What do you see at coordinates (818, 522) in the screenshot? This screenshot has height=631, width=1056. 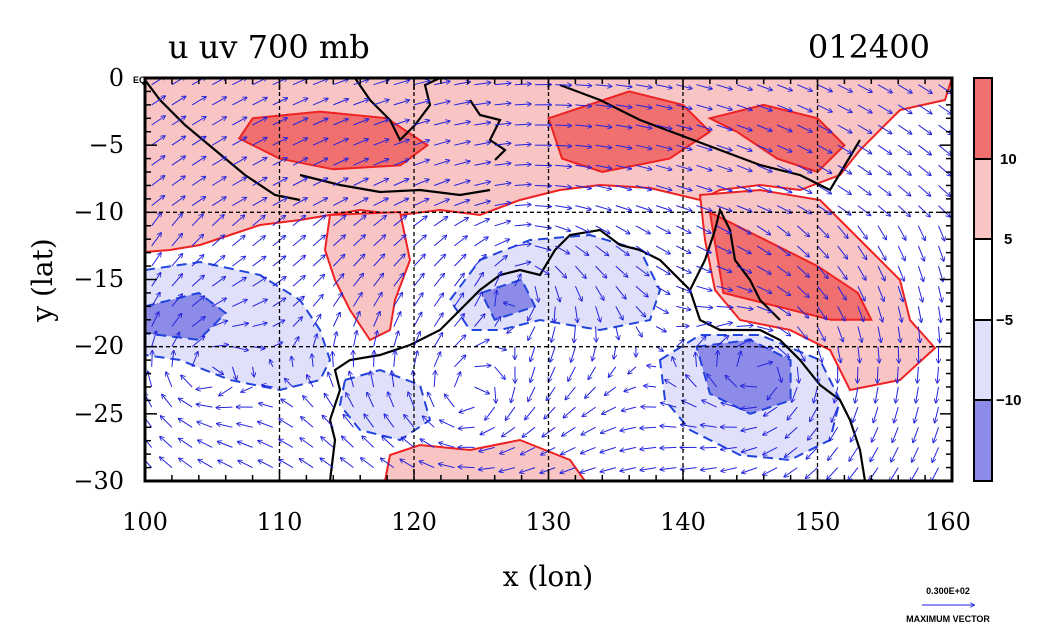 I see `x-tick-label: 150` at bounding box center [818, 522].